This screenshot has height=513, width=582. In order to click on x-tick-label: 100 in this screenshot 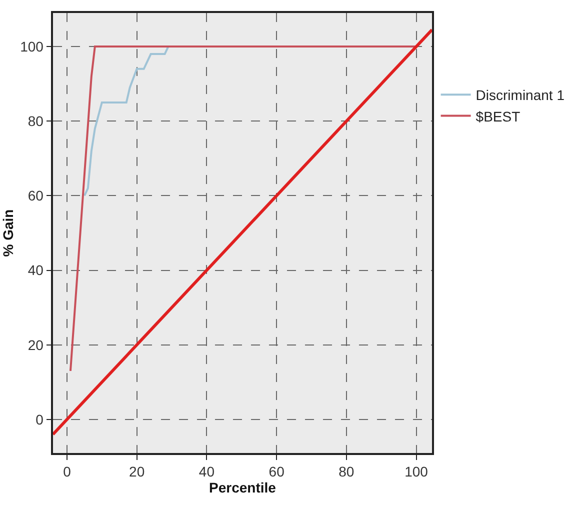, I will do `click(416, 472)`.